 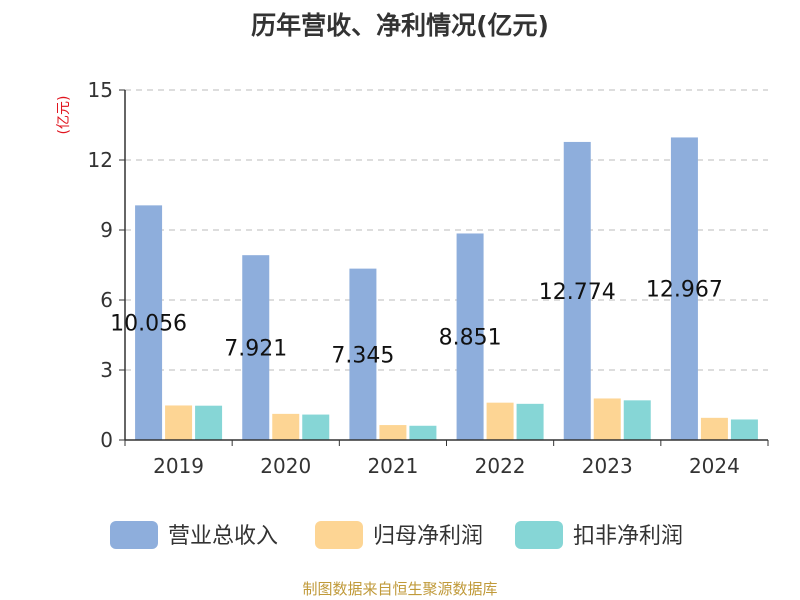 I want to click on data-label: 7.345, so click(x=362, y=355).